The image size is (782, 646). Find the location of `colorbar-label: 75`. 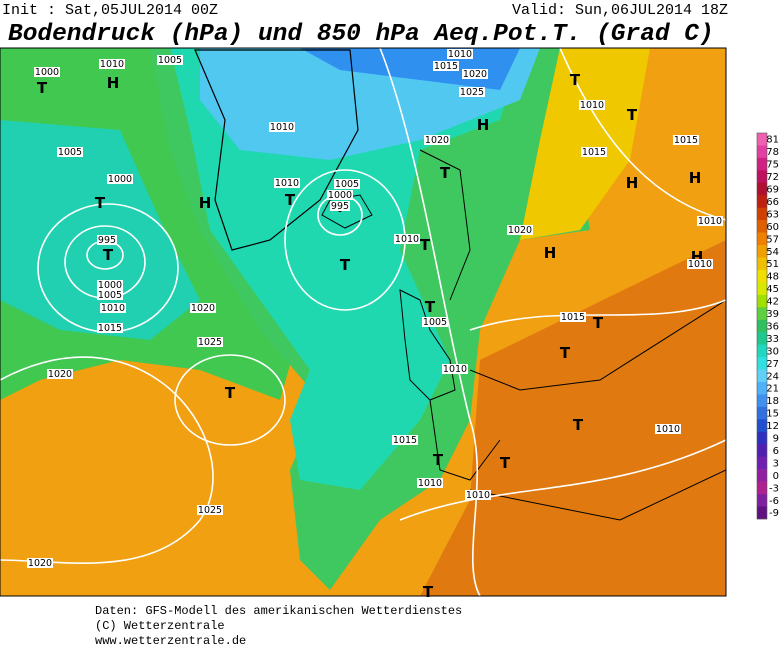

colorbar-label: 75 is located at coordinates (772, 165).